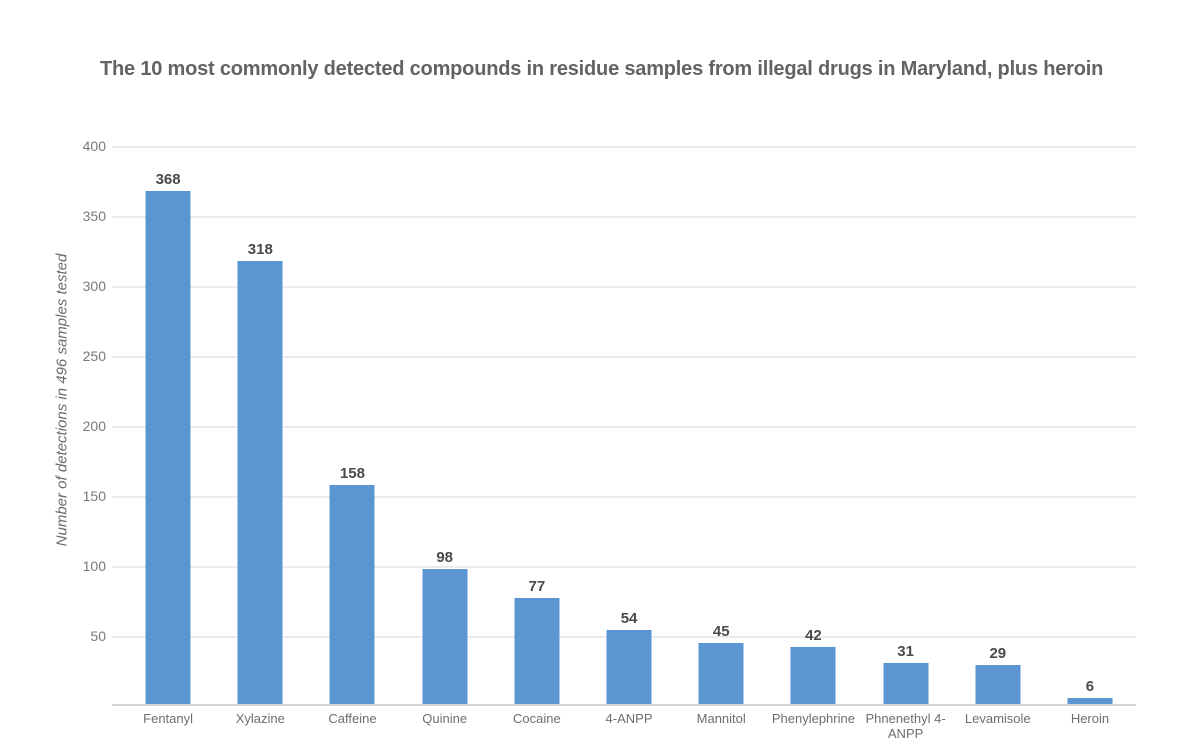 This screenshot has width=1200, height=755. I want to click on bar-value-label: 54, so click(629, 619).